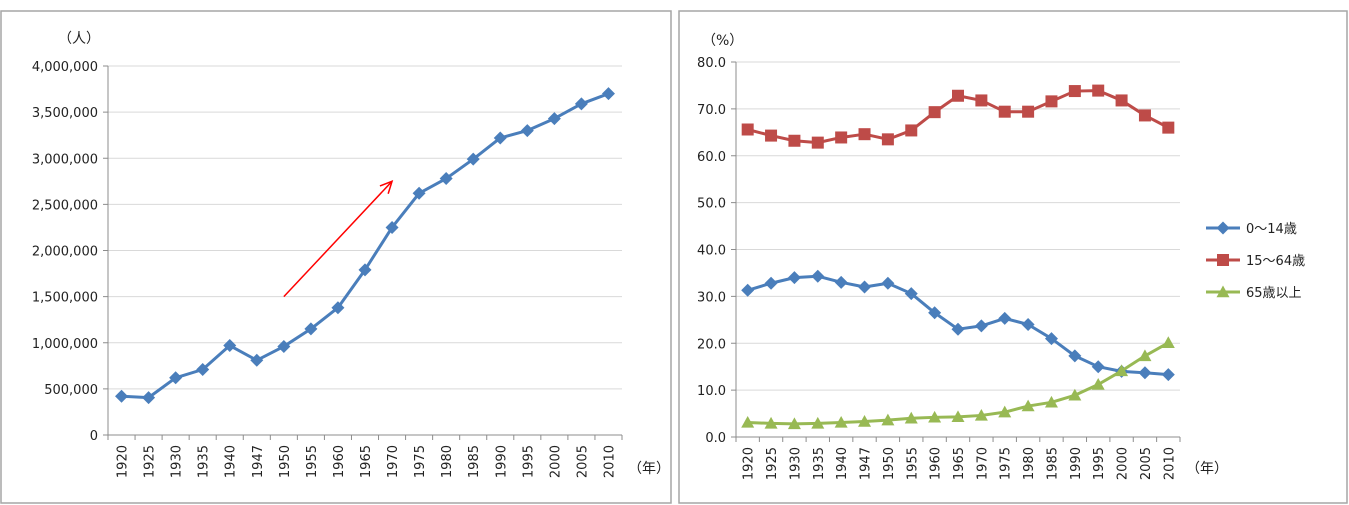  What do you see at coordinates (1275, 261) in the screenshot?
I see `legend-label: 15〜64歳` at bounding box center [1275, 261].